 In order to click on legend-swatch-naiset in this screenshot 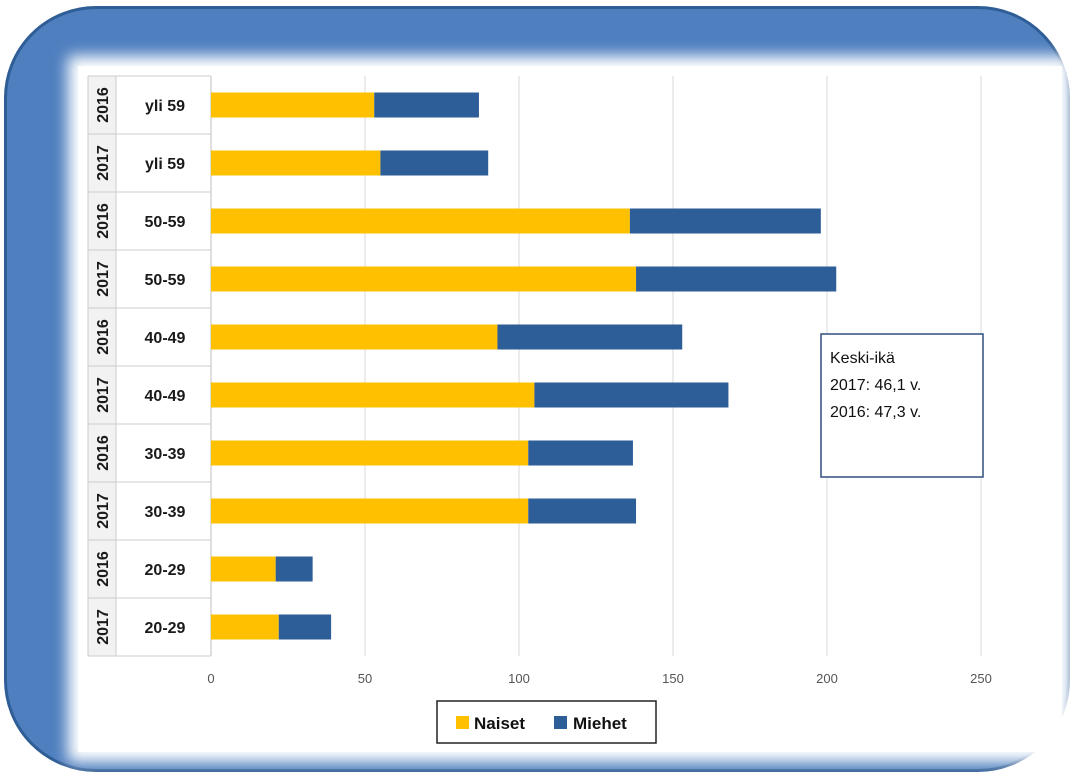, I will do `click(462, 722)`.